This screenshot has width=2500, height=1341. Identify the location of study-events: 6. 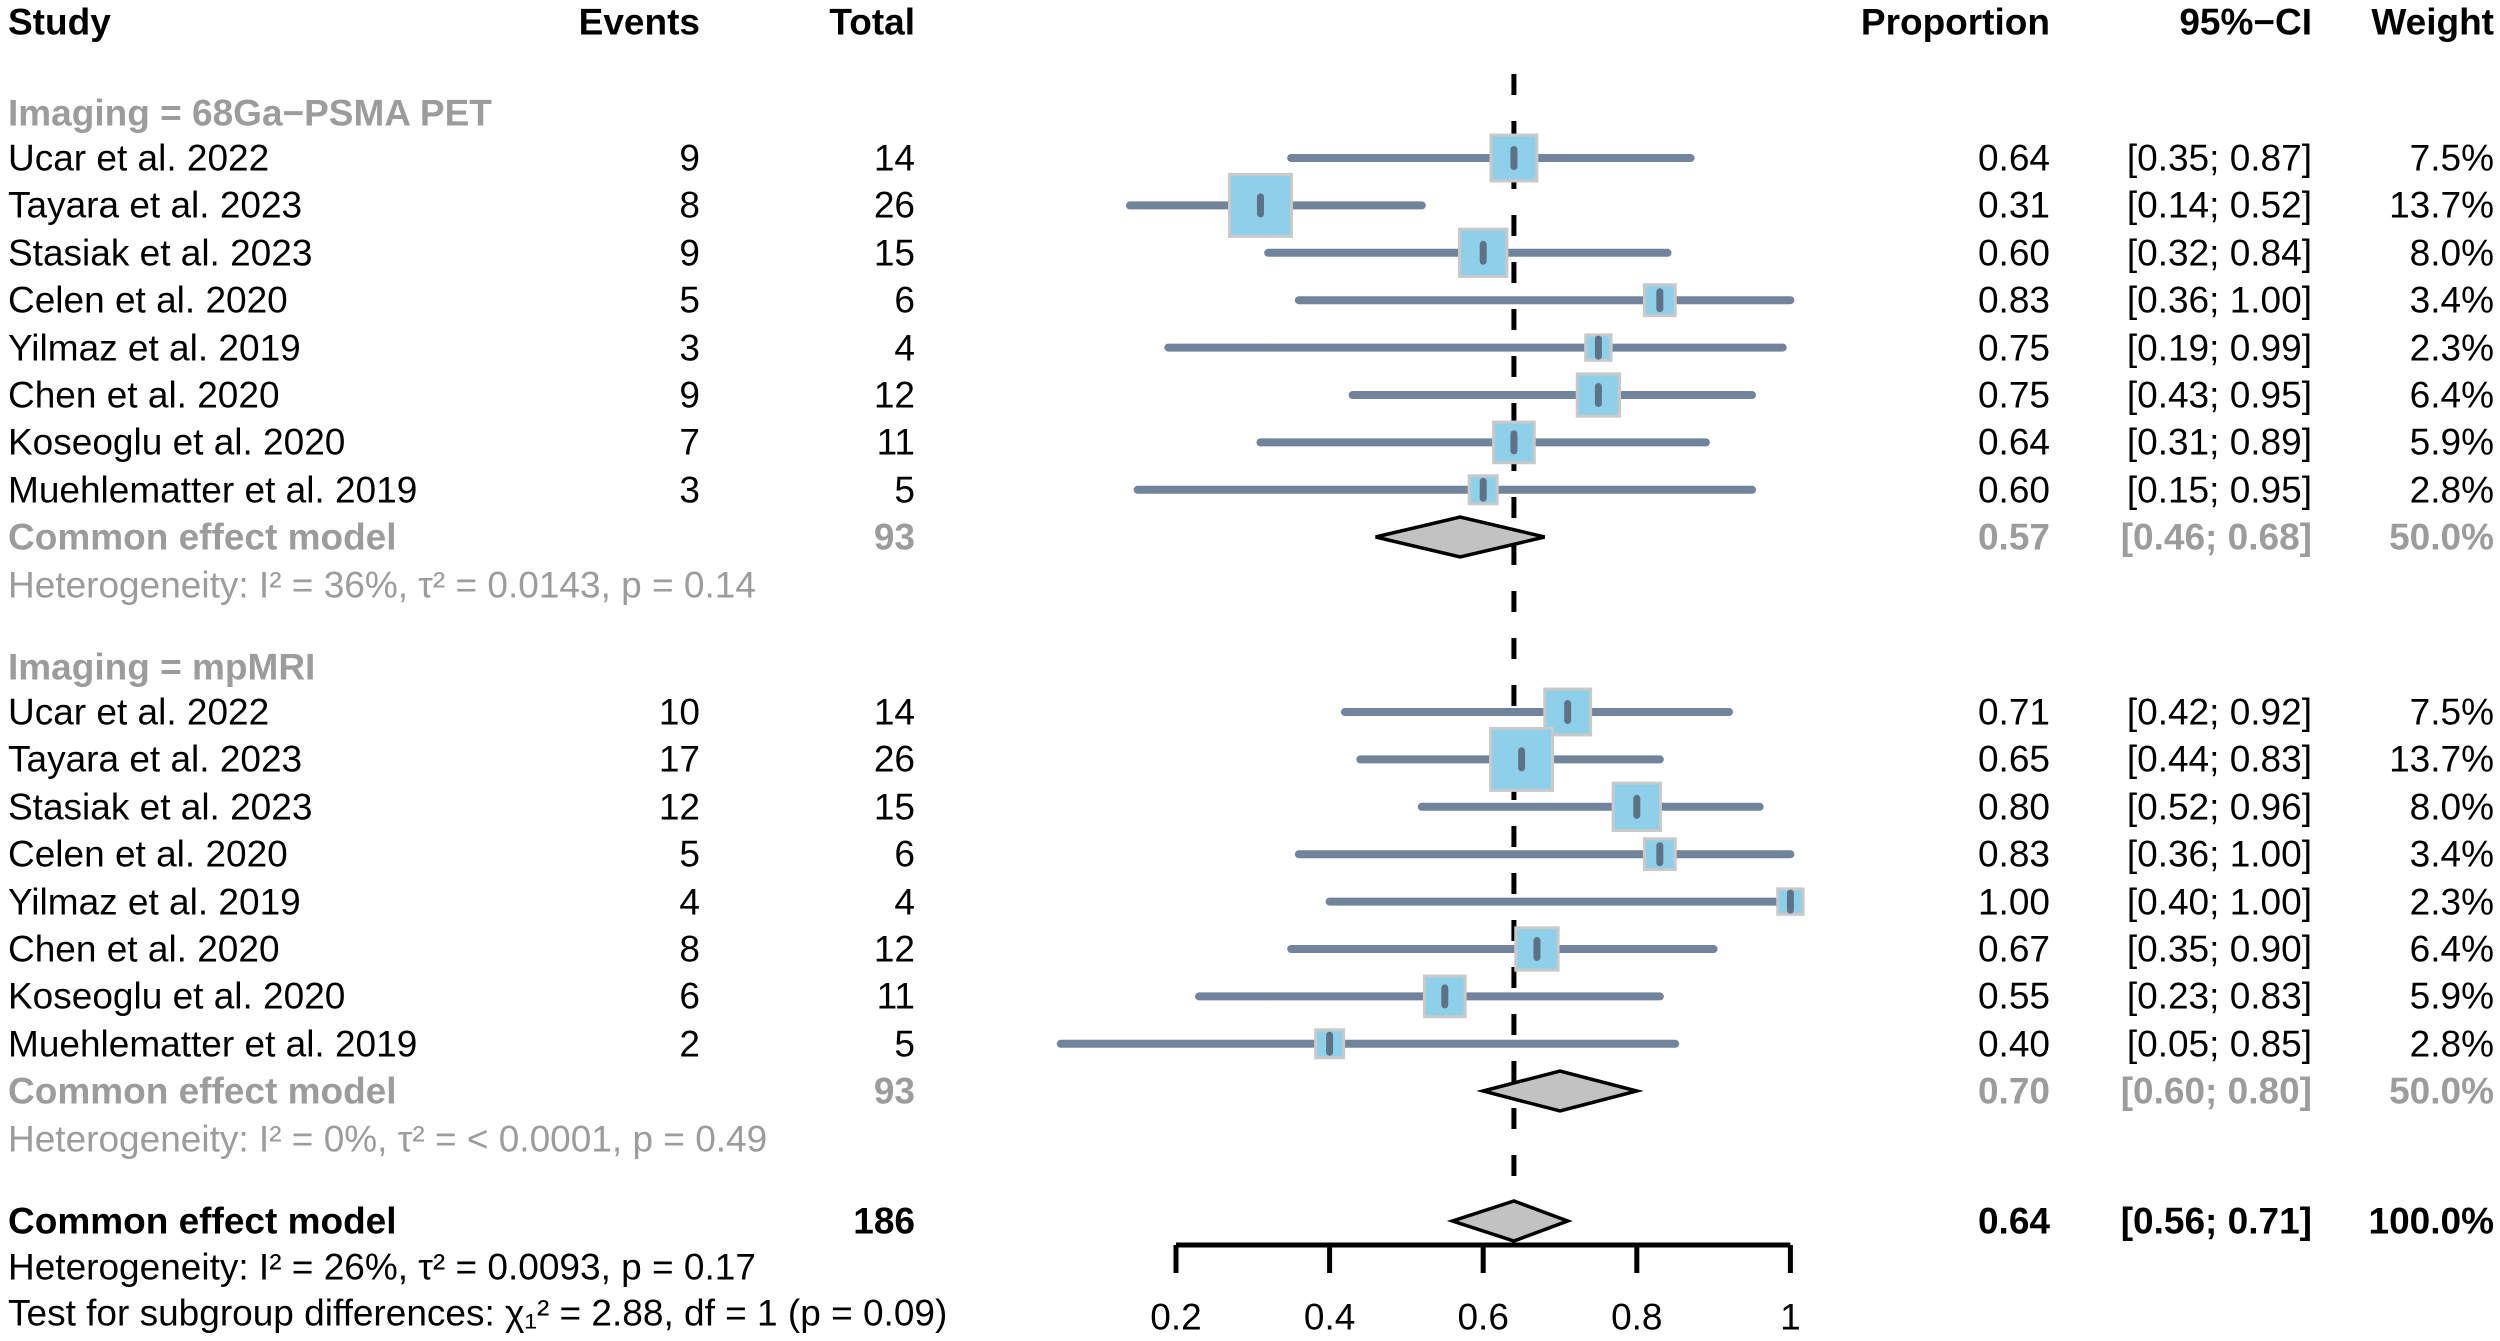
(689, 996).